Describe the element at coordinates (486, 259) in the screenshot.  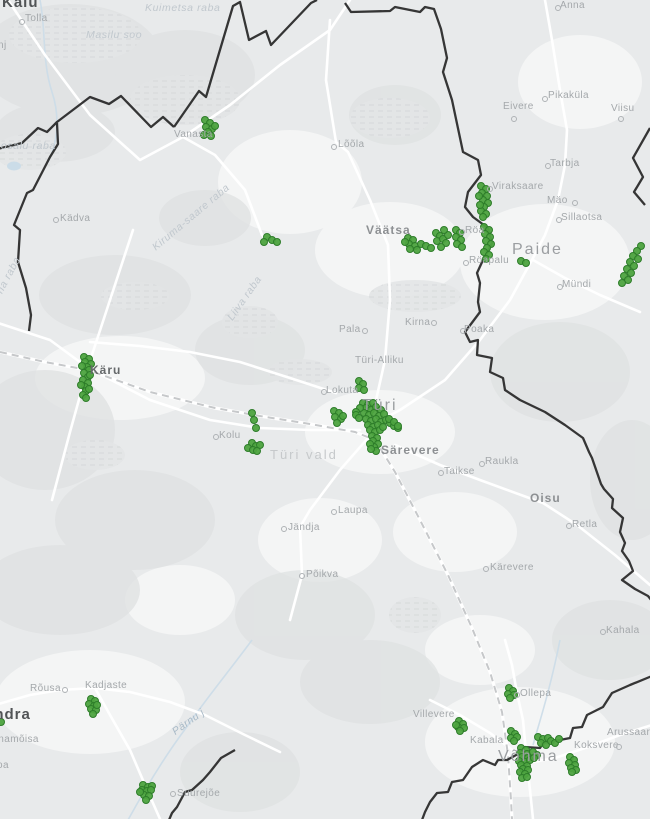
I see `marker-dot-roa` at that location.